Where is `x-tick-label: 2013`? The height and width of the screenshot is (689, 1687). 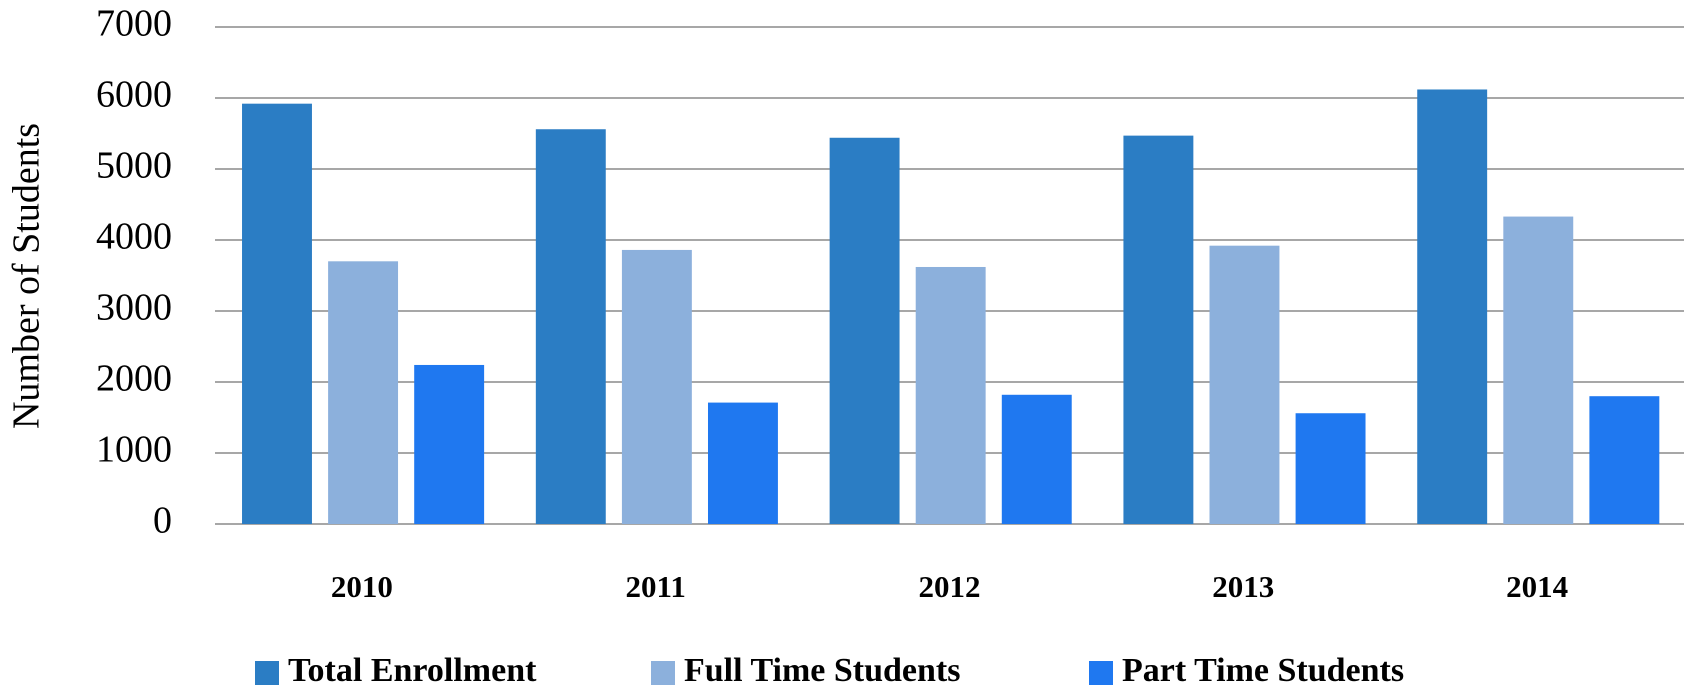 x-tick-label: 2013 is located at coordinates (1243, 586).